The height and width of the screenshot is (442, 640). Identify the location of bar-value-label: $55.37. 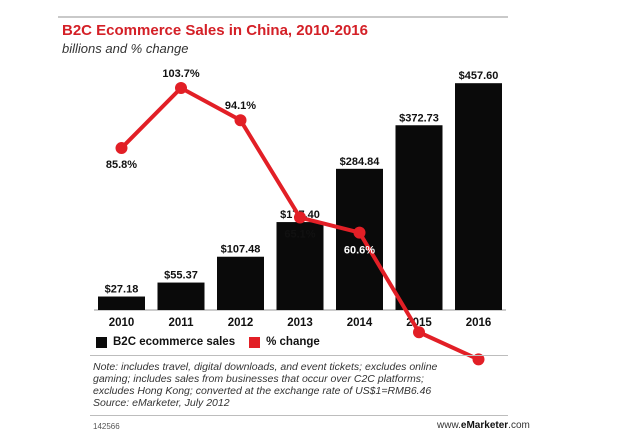
(181, 276).